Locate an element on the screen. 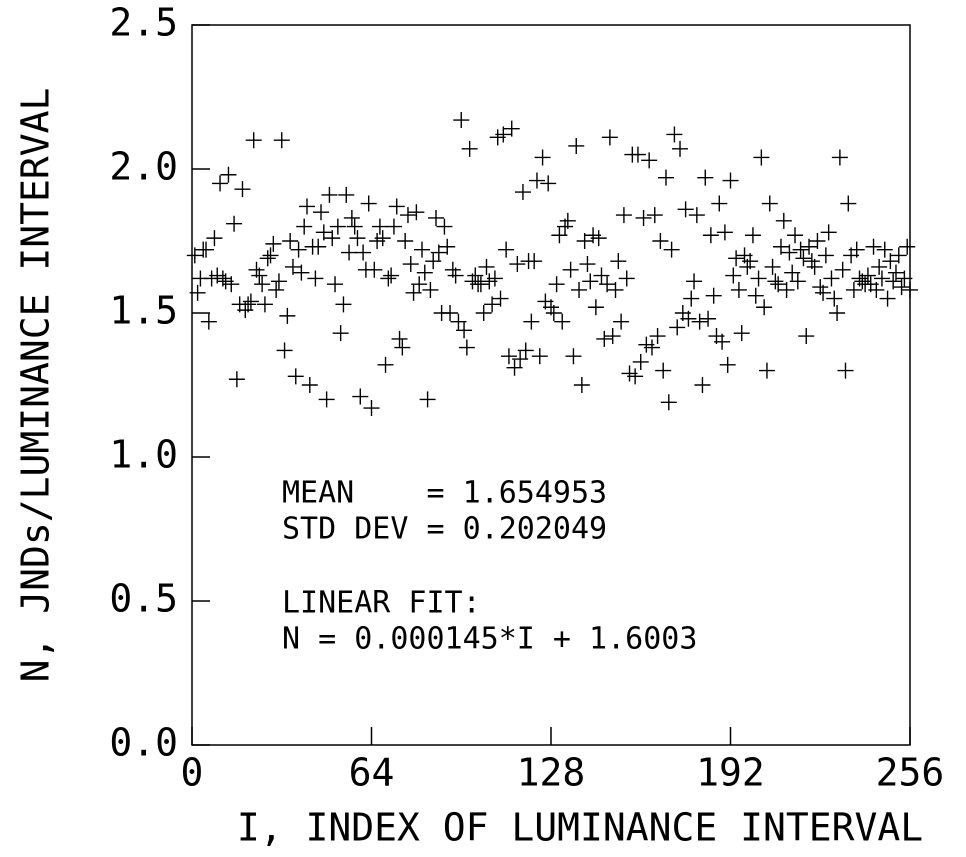 The image size is (966, 857). x-tick-label: 64 is located at coordinates (372, 773).